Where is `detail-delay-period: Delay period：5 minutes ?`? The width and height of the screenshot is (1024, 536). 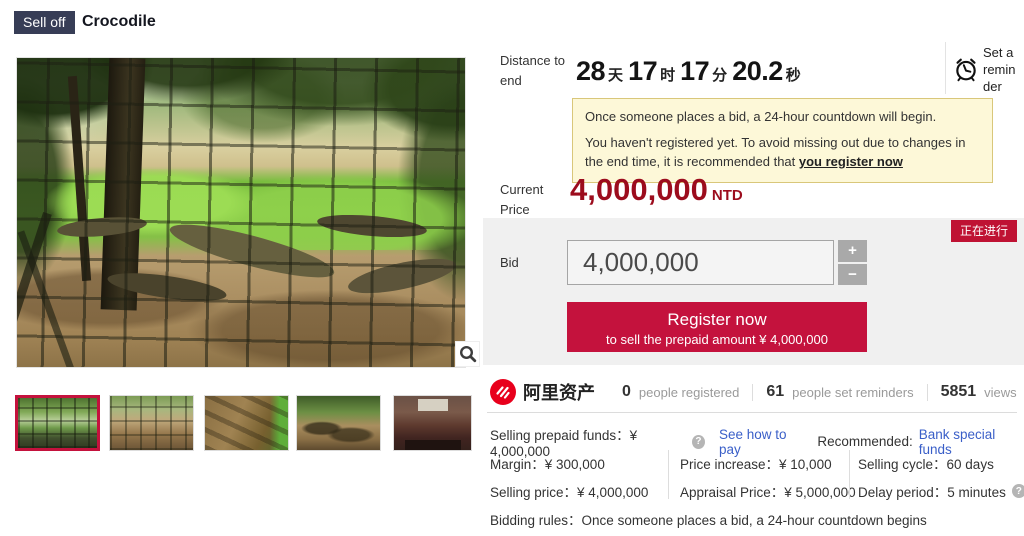
detail-delay-period: Delay period：5 minutes ? is located at coordinates (941, 491).